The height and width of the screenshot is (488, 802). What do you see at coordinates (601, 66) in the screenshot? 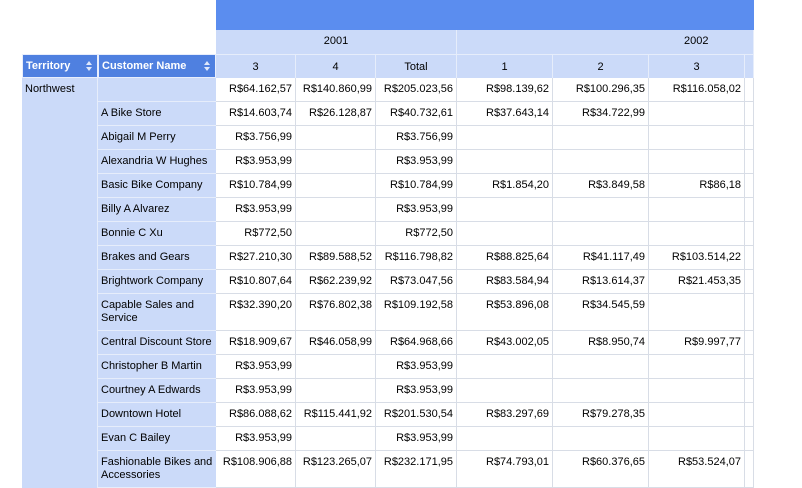
I see `column-header: 2` at bounding box center [601, 66].